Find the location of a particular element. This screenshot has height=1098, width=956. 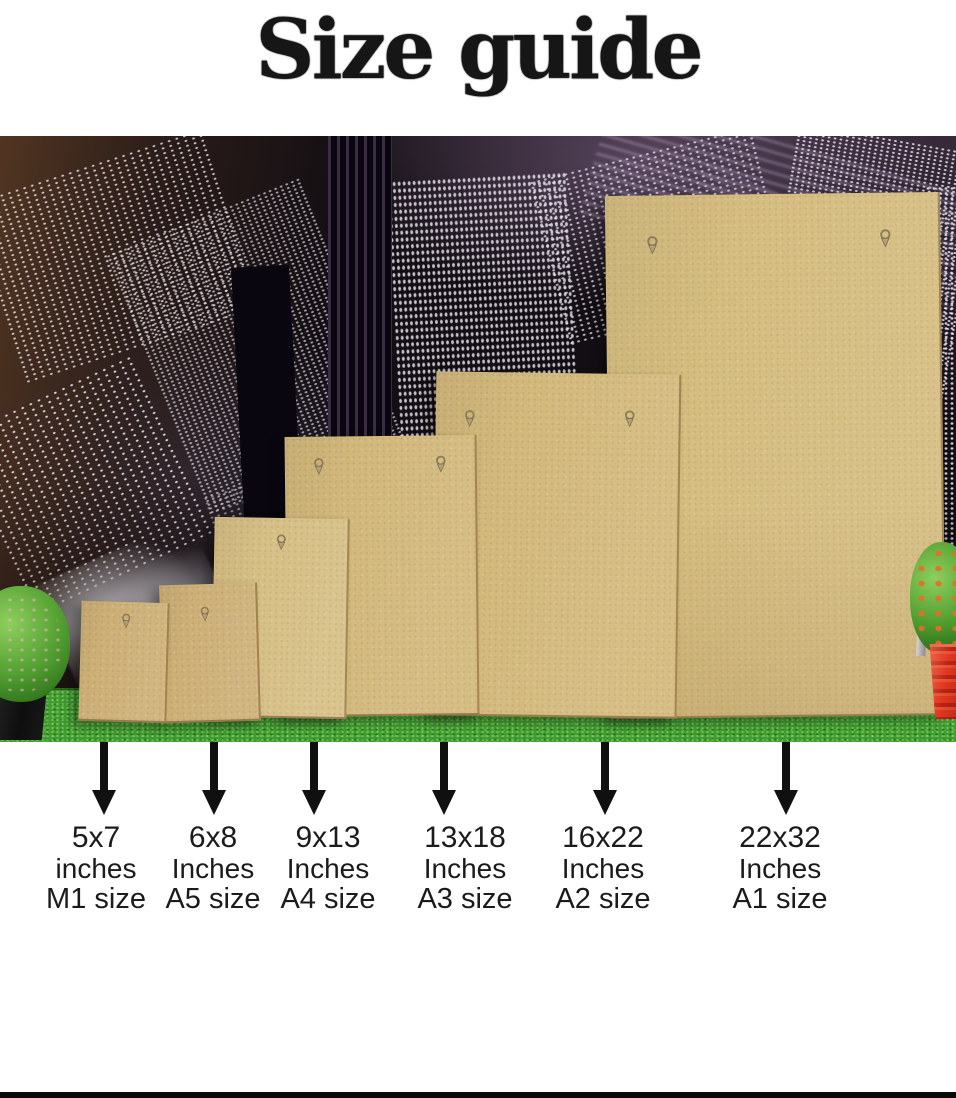

size-dimensions: 16x22 is located at coordinates (603, 837).